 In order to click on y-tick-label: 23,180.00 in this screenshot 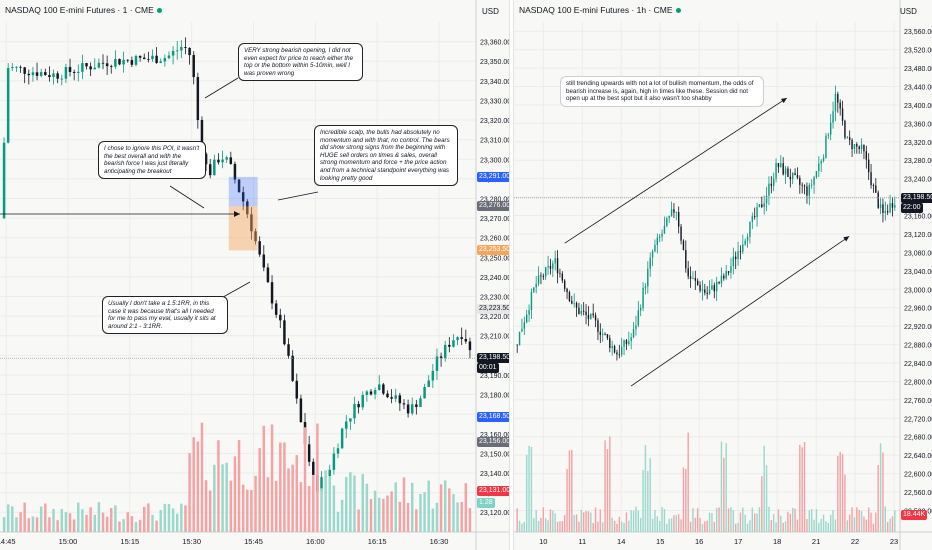, I will do `click(494, 396)`.